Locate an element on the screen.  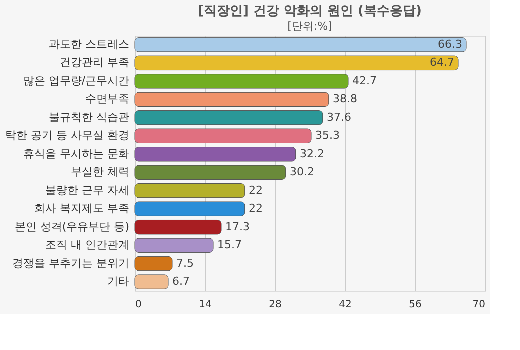
x-tick-label: 56 is located at coordinates (415, 305).